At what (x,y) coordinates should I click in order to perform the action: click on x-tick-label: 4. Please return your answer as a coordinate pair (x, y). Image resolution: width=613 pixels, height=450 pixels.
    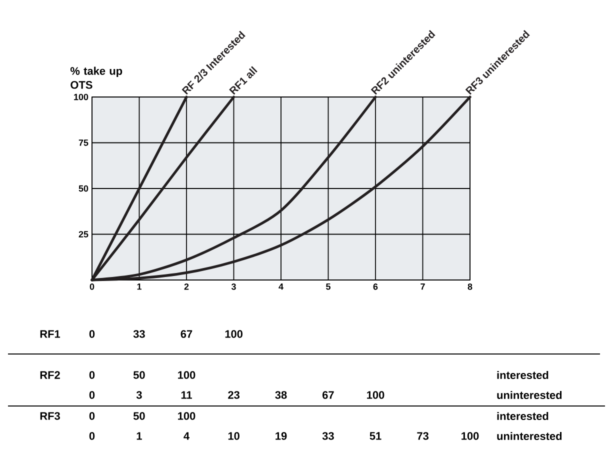
    Looking at the image, I should click on (281, 287).